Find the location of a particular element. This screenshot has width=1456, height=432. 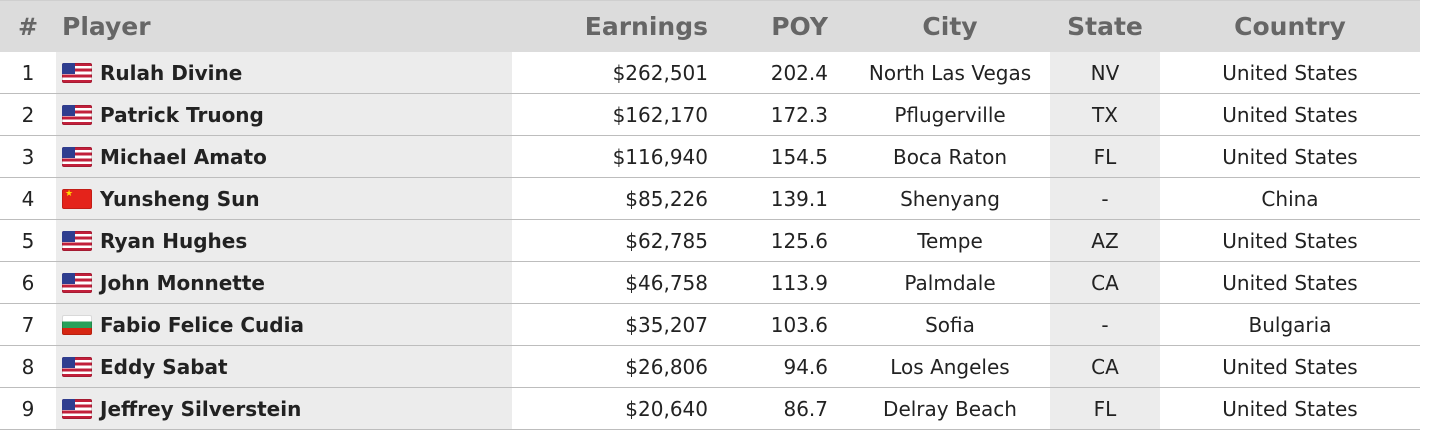

player-cell: Jeffrey Silverstein is located at coordinates (284, 408).